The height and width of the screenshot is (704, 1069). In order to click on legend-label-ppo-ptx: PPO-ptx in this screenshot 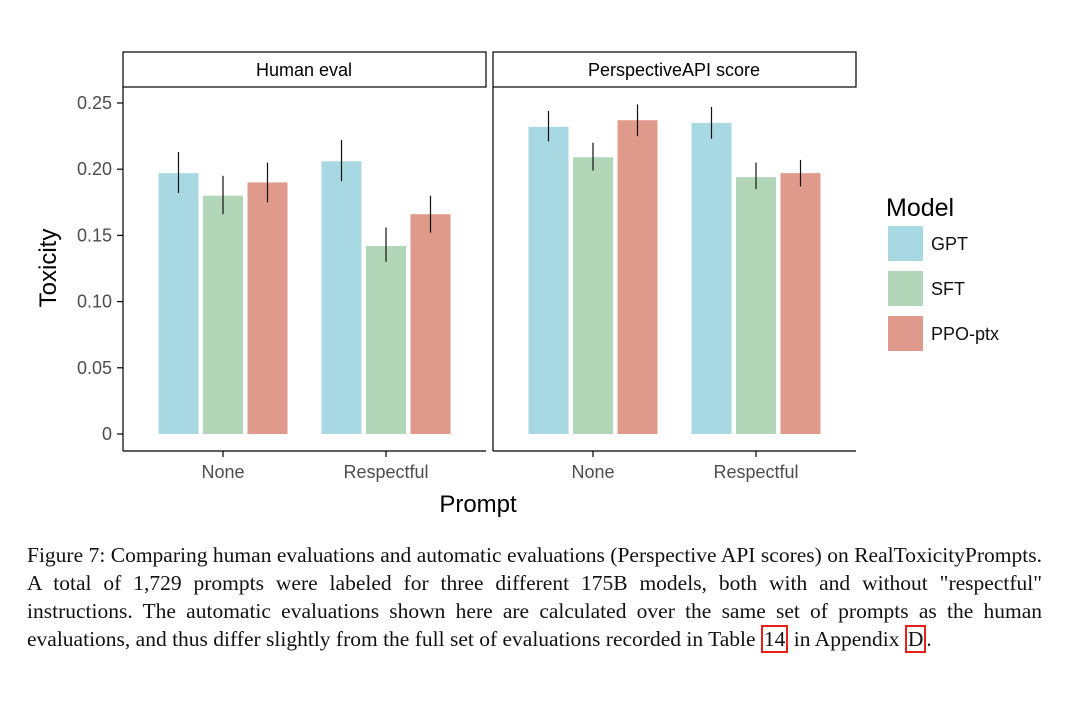, I will do `click(965, 334)`.